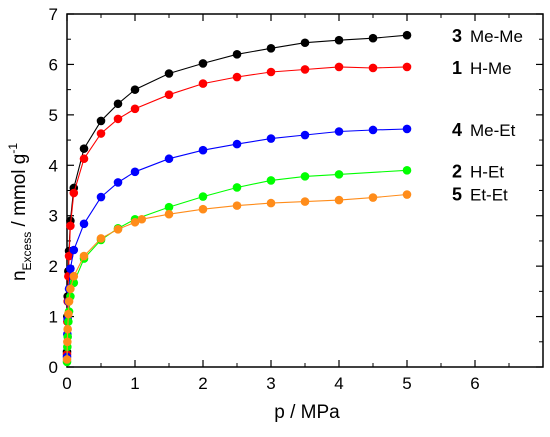 Image resolution: width=550 pixels, height=437 pixels. What do you see at coordinates (406, 383) in the screenshot?
I see `x-tick-label: 5` at bounding box center [406, 383].